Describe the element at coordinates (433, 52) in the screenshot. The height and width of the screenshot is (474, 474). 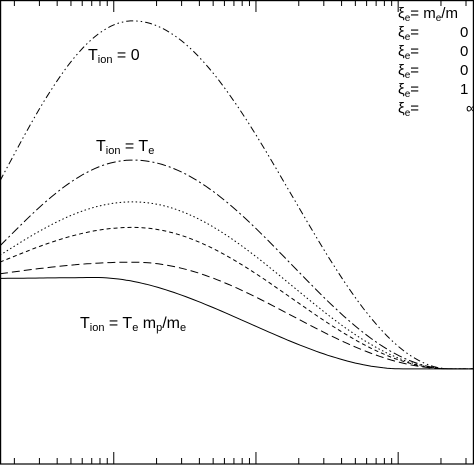
I see `legend-entry-2: ξe= 0` at that location.